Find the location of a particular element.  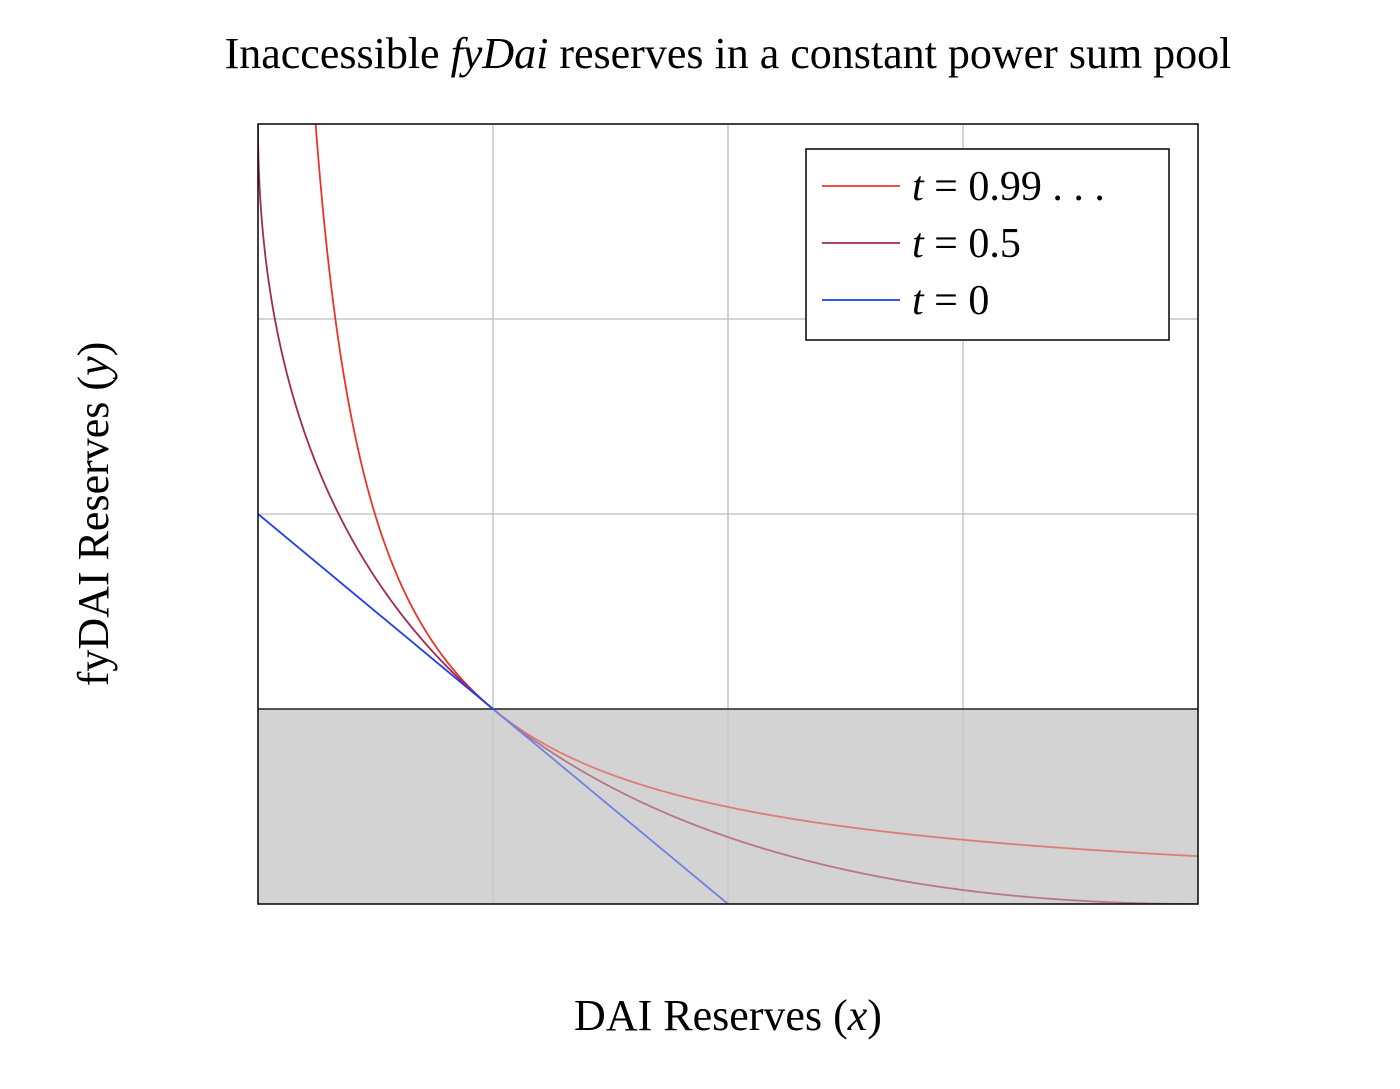

legend-label-t-0: t = 0 is located at coordinates (950, 301).